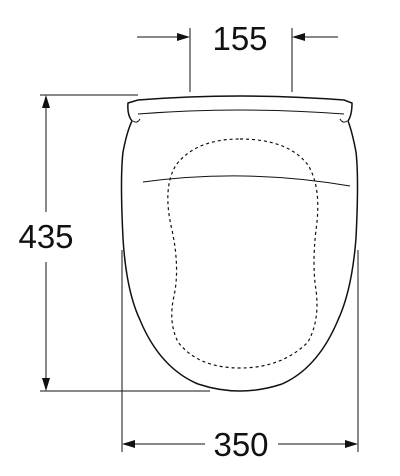  Describe the element at coordinates (246, 181) in the screenshot. I see `seat-contour-line` at that location.